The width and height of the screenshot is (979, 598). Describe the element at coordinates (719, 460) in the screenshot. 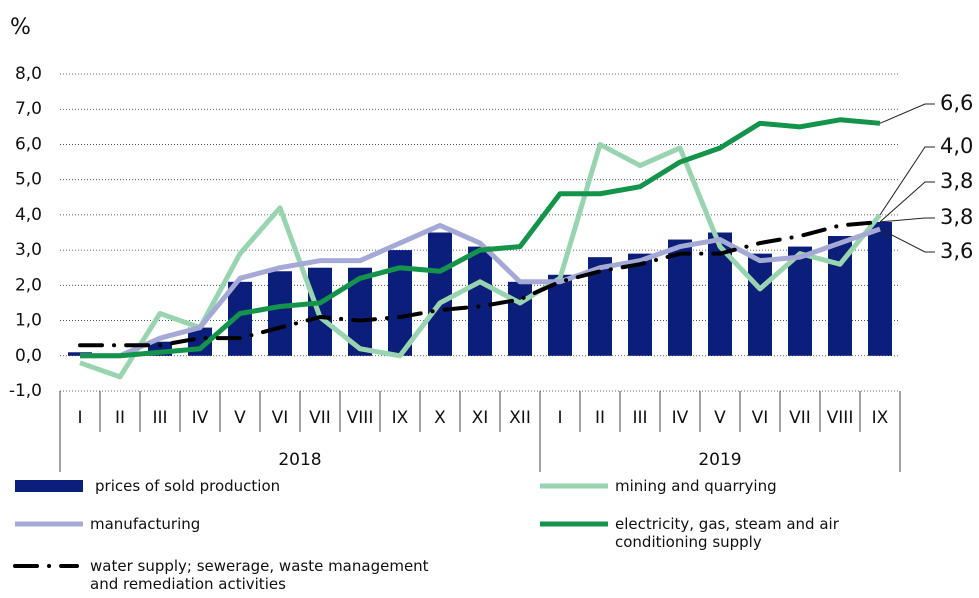

I see `group-label: 2019` at that location.